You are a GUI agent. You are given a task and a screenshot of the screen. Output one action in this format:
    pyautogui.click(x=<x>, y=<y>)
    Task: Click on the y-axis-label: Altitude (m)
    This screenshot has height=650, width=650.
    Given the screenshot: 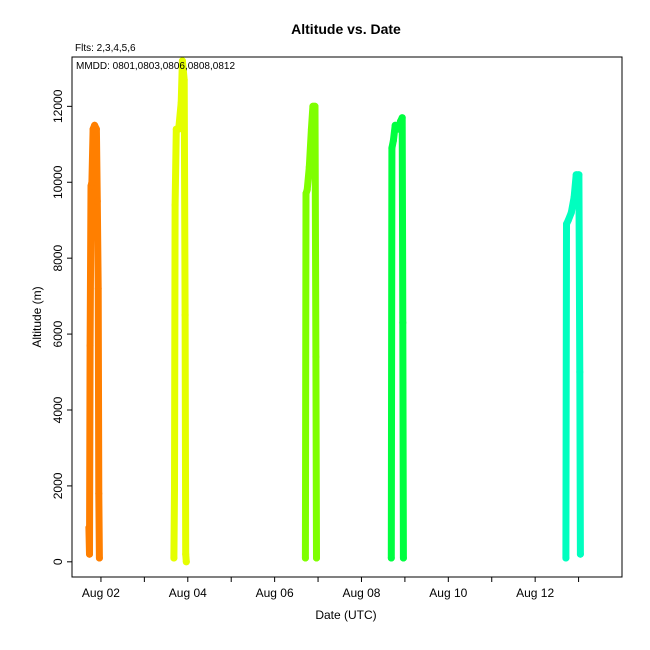 What is the action you would take?
    pyautogui.click(x=37, y=316)
    